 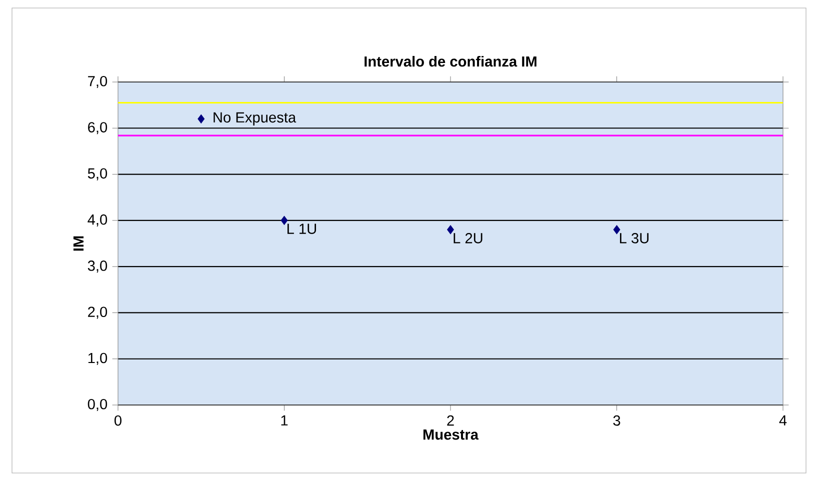 I want to click on y-tick-label: 7,0, so click(x=98, y=82).